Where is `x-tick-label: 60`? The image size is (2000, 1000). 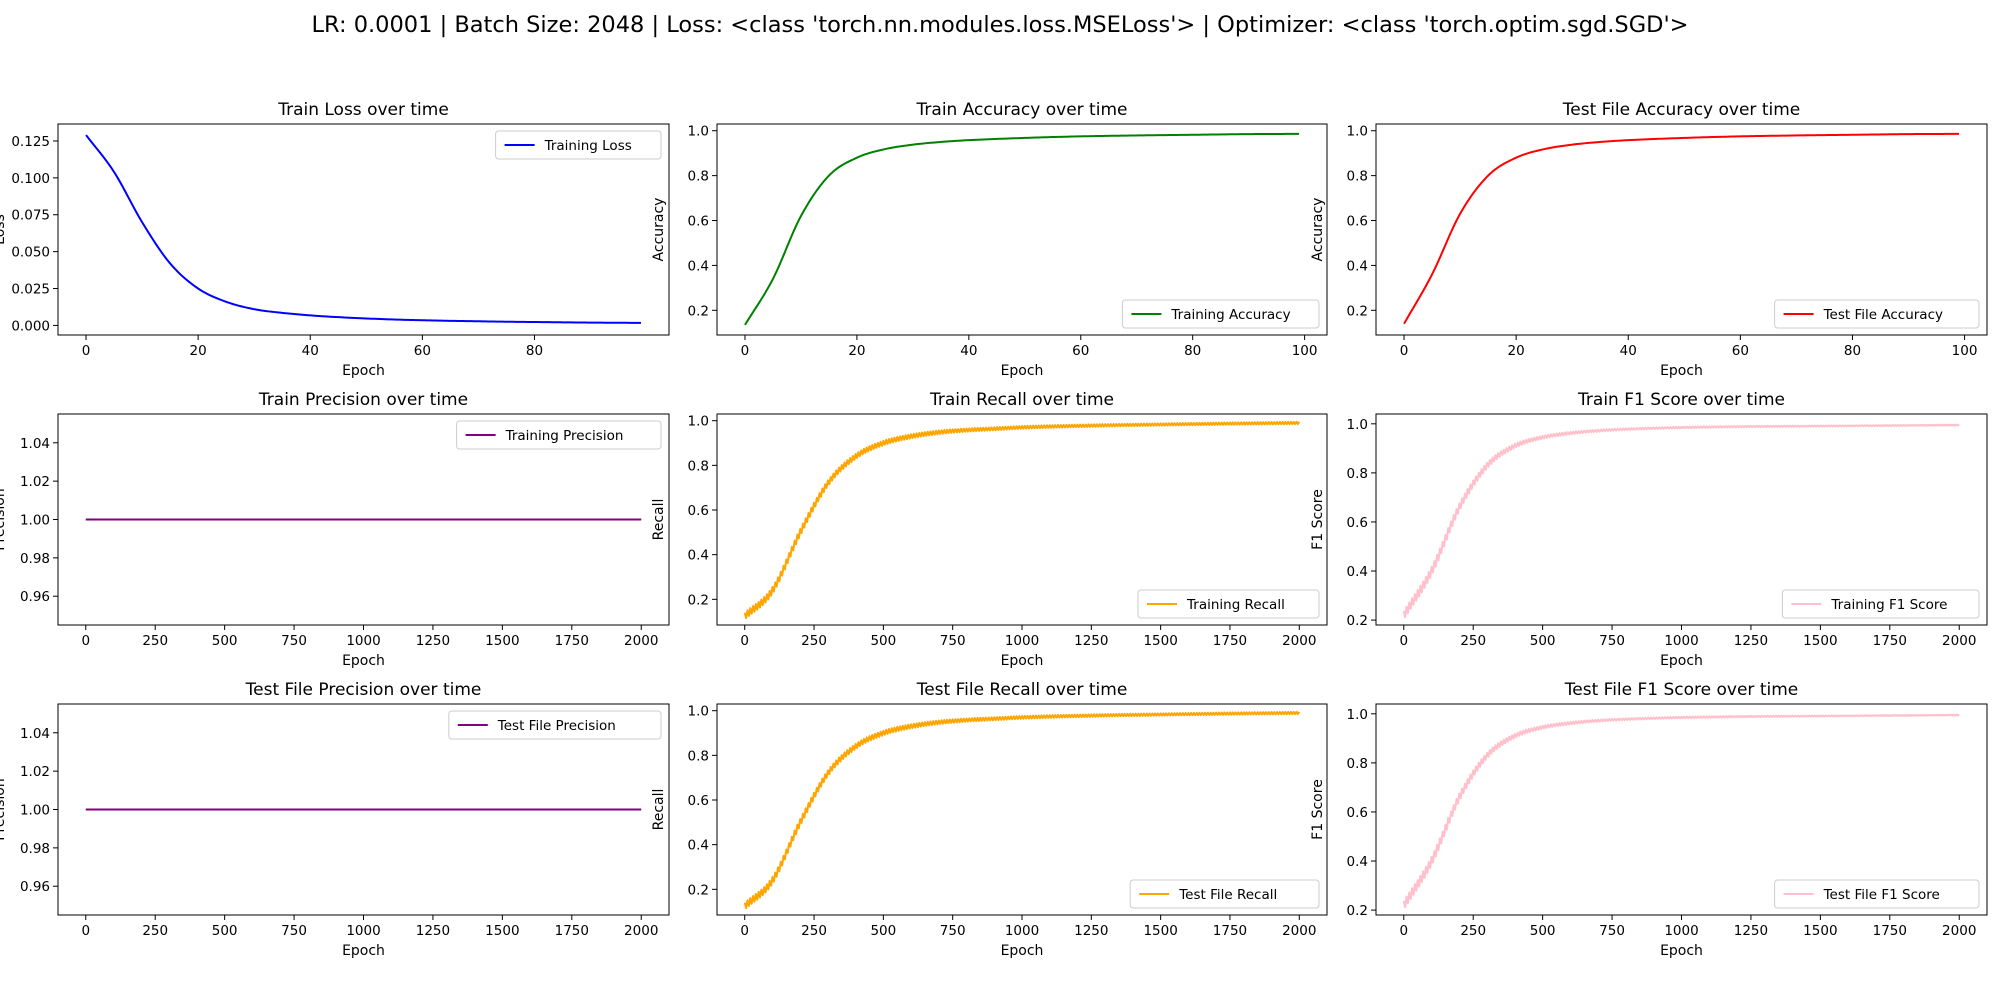
x-tick-label: 60 is located at coordinates (1740, 351).